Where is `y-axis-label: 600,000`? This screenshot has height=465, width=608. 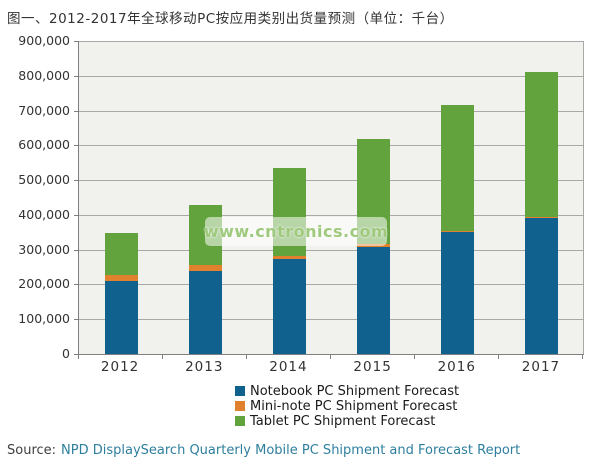
y-axis-label: 600,000 is located at coordinates (44, 145).